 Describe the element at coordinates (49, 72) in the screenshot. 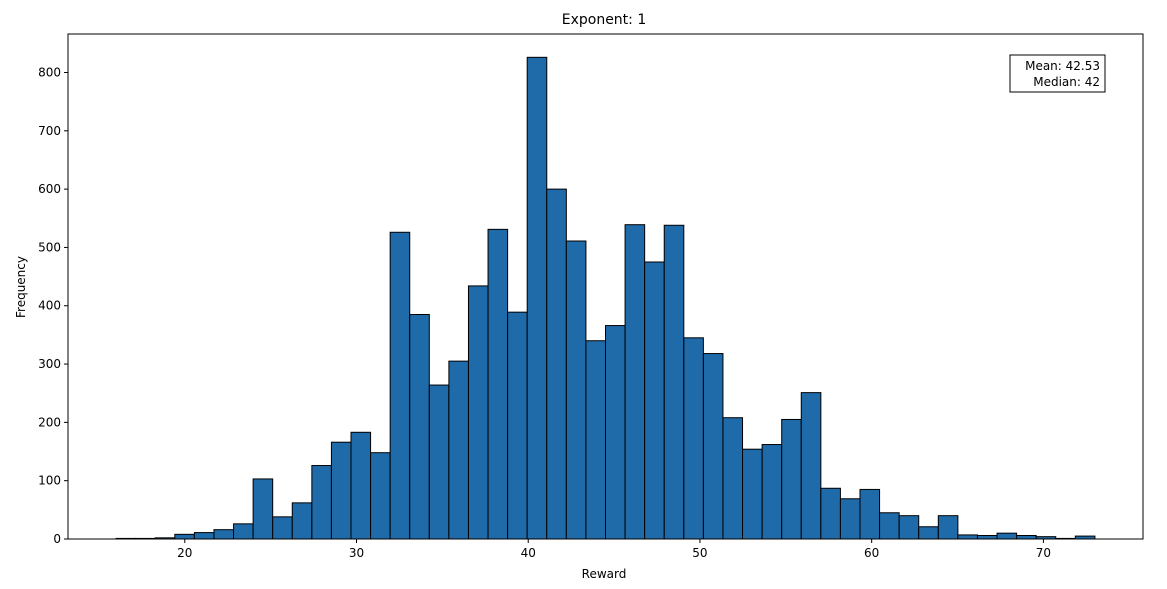

I see `y-tick-label: 800` at that location.